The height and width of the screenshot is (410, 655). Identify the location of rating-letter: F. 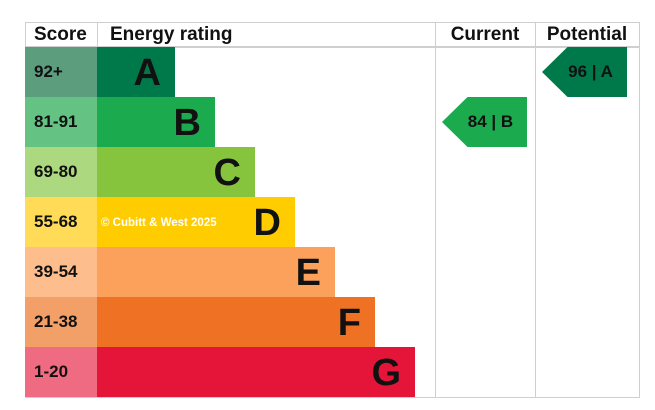
(349, 323).